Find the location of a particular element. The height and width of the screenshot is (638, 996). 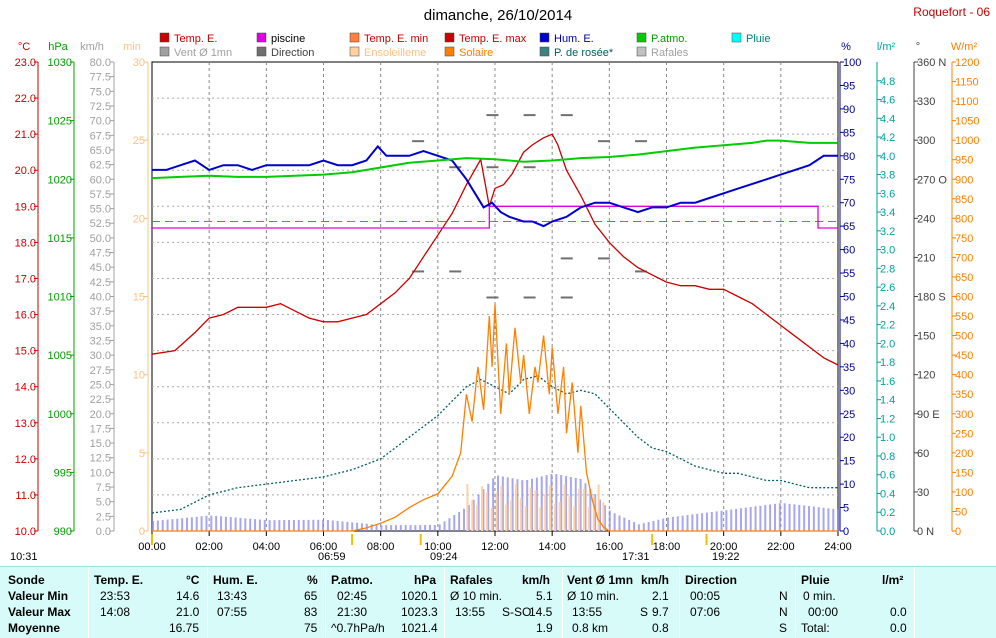

raf-min-label: Ø 10 min. is located at coordinates (476, 596).